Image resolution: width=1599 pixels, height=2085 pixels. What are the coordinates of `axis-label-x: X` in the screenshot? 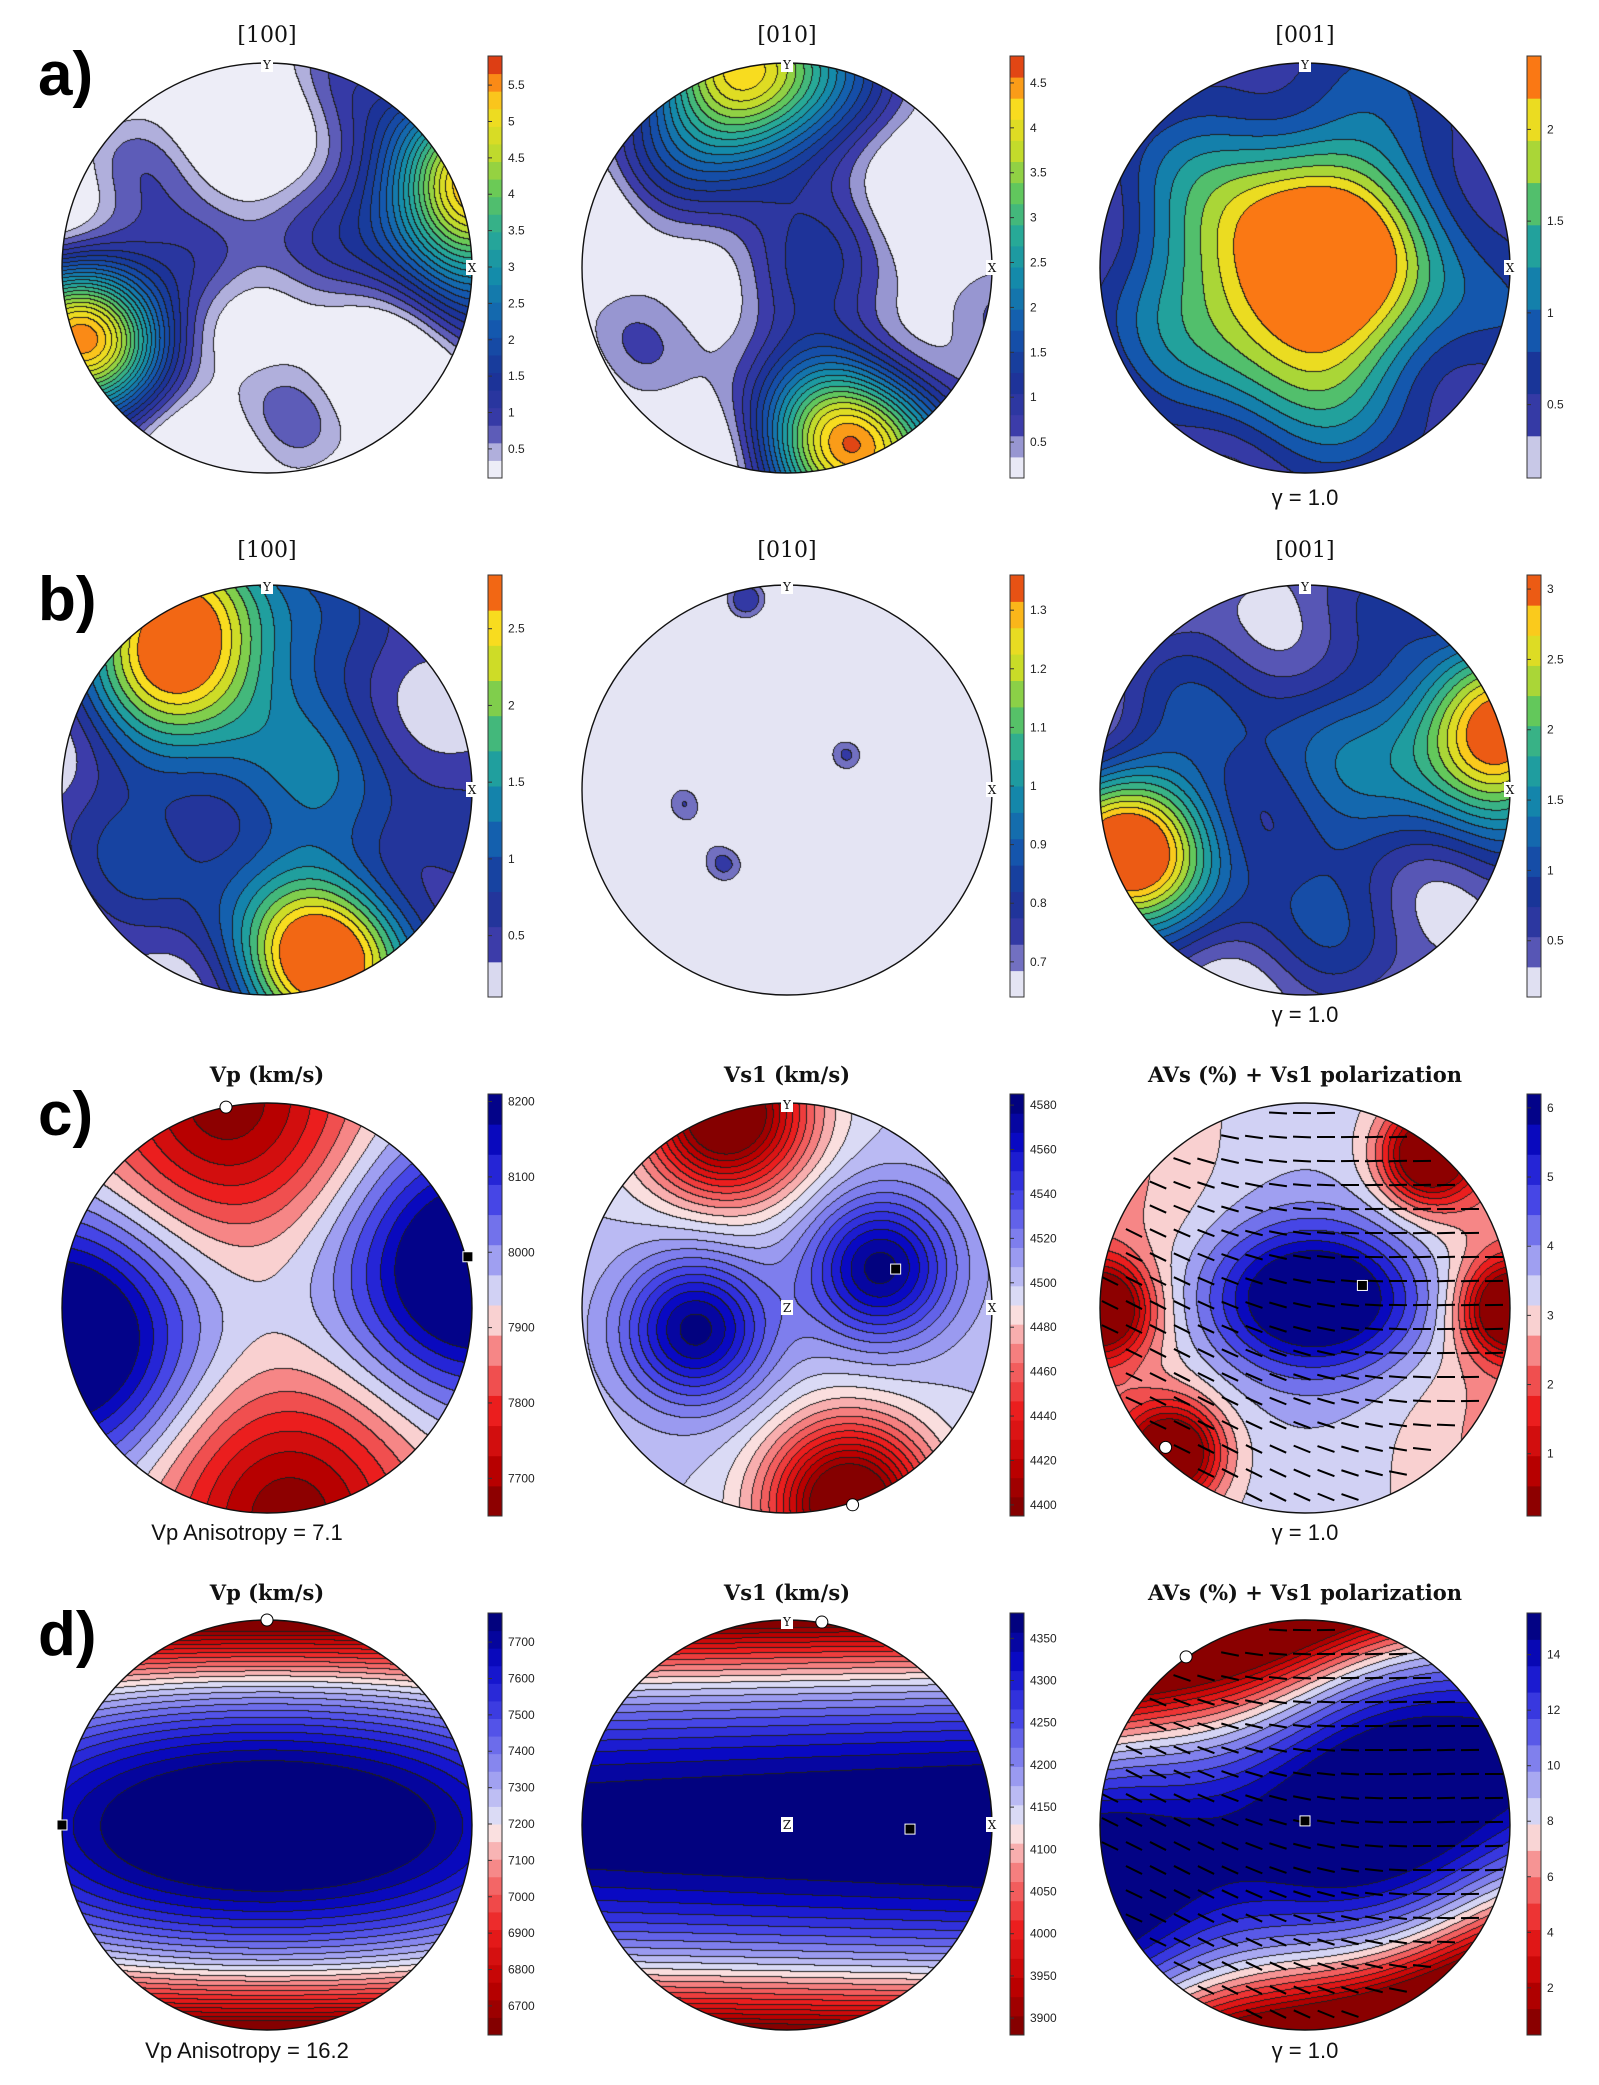 It's located at (992, 790).